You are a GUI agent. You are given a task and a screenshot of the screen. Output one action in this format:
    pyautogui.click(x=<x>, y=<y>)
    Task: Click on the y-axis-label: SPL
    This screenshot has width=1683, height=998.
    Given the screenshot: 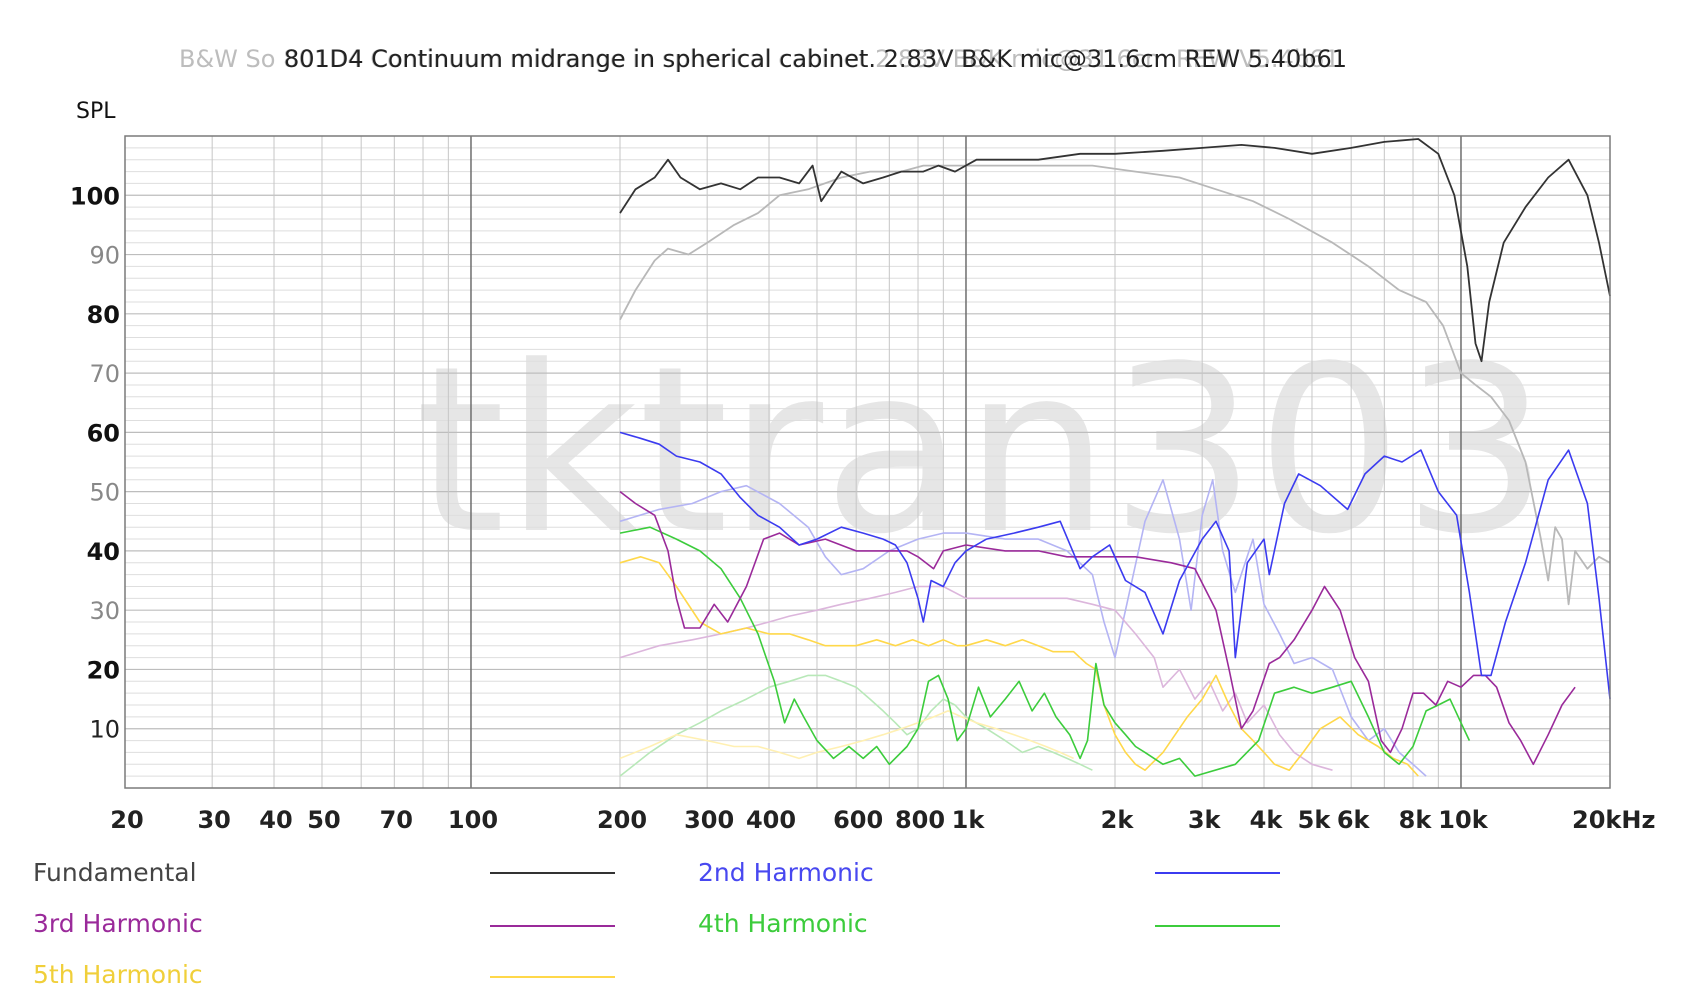 What is the action you would take?
    pyautogui.click(x=96, y=111)
    